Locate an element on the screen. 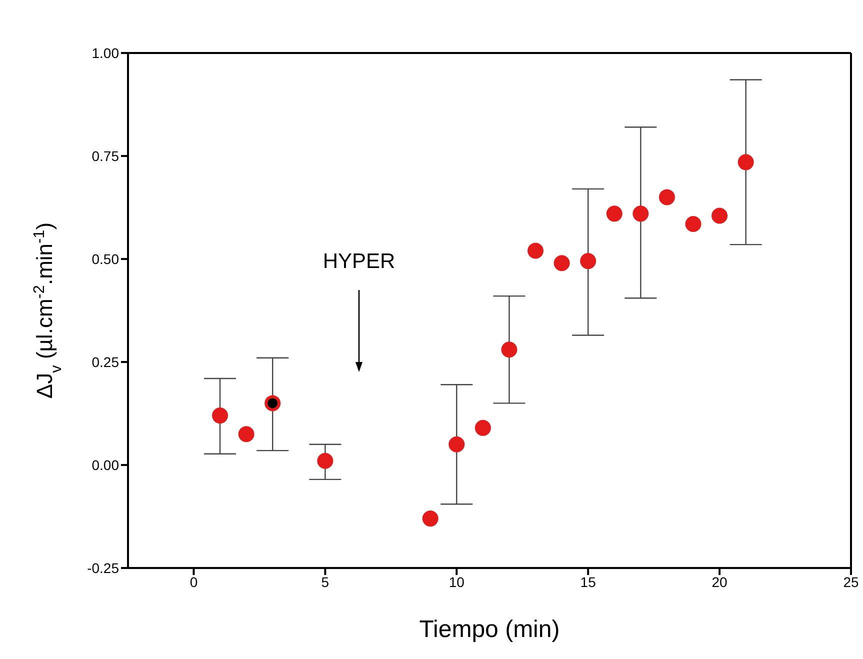  x-tick-label: 20 is located at coordinates (720, 582).